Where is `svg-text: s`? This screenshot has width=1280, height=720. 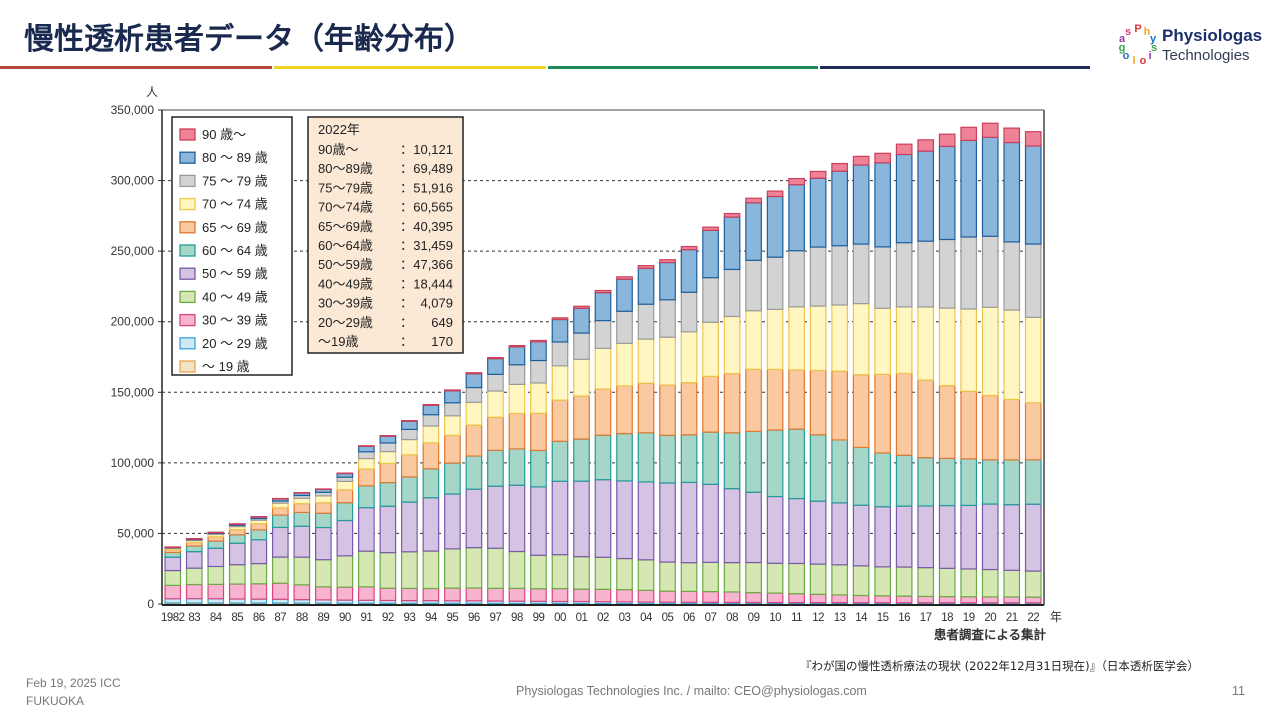
svg-text: s is located at coordinates (1128, 32).